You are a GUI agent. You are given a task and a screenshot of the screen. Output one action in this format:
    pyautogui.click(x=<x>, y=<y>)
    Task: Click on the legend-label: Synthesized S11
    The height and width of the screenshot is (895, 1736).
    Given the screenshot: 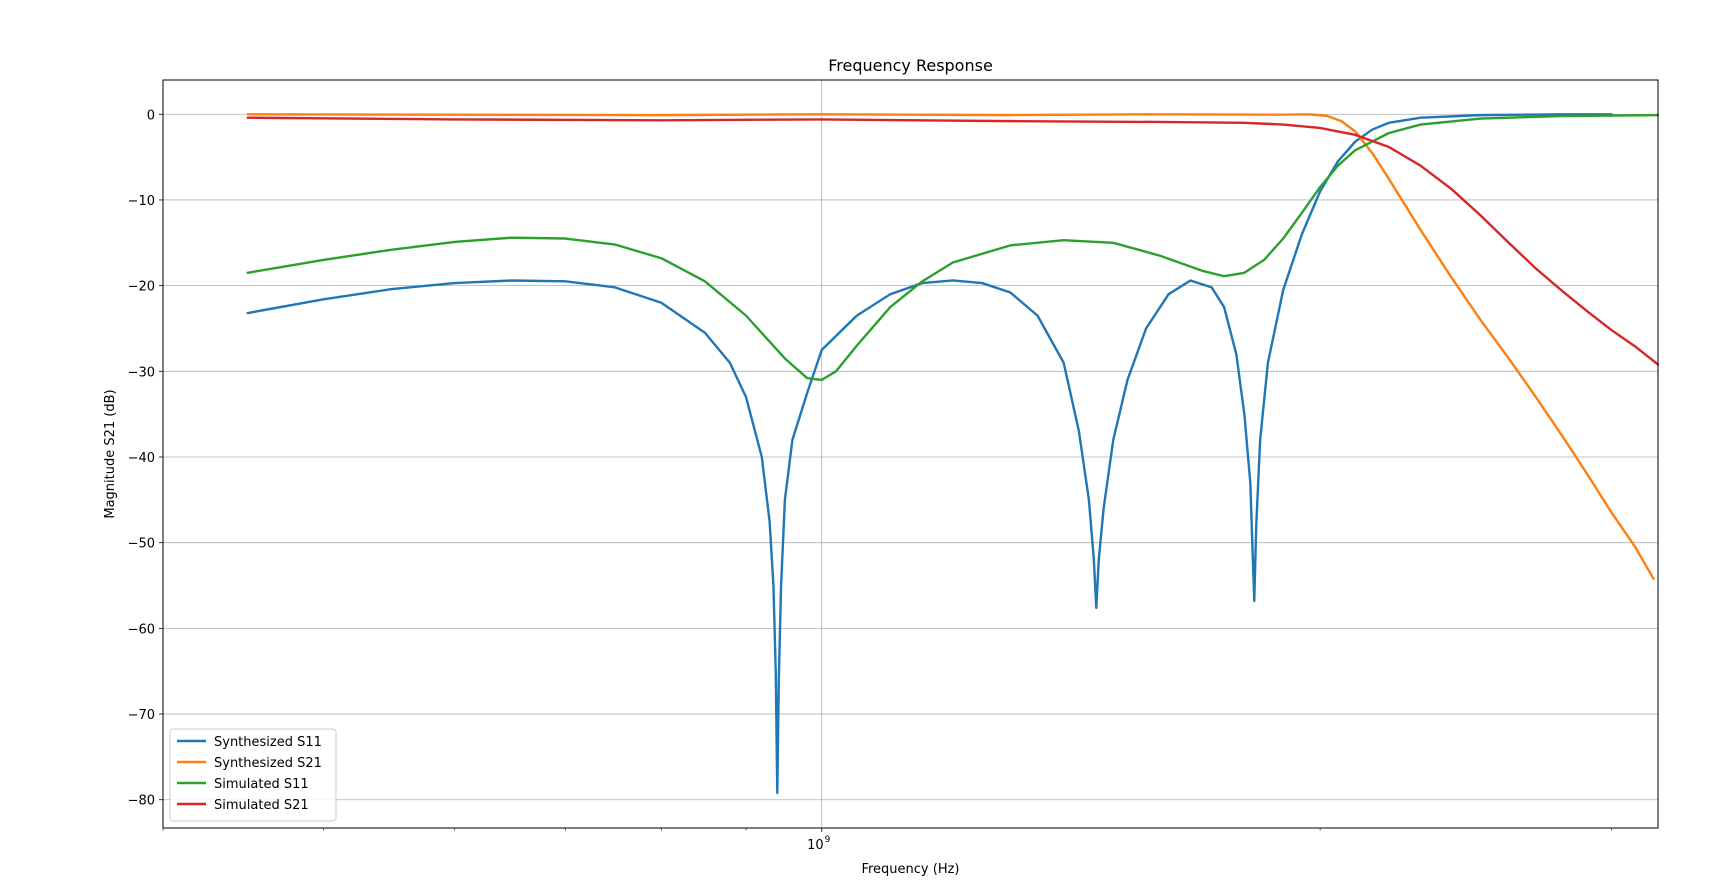 What is the action you would take?
    pyautogui.click(x=268, y=742)
    